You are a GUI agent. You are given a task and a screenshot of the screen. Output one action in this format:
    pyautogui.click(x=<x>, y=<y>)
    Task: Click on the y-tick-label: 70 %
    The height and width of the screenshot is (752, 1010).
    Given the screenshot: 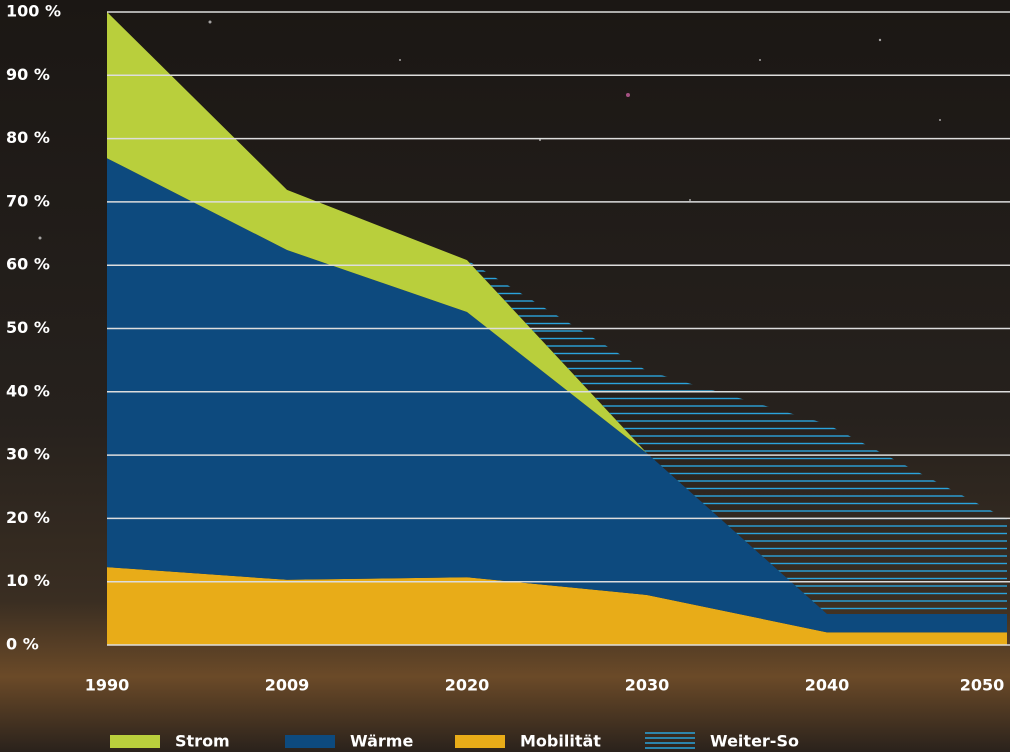 What is the action you would take?
    pyautogui.click(x=28, y=200)
    